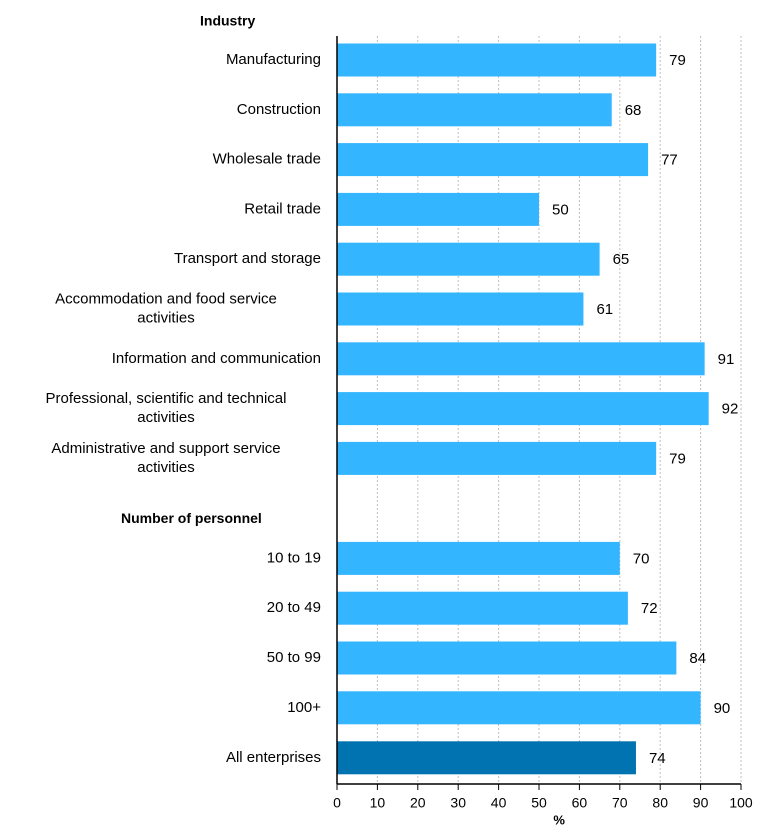 Image resolution: width=757 pixels, height=826 pixels. What do you see at coordinates (660, 803) in the screenshot?
I see `x-tick-label: 80` at bounding box center [660, 803].